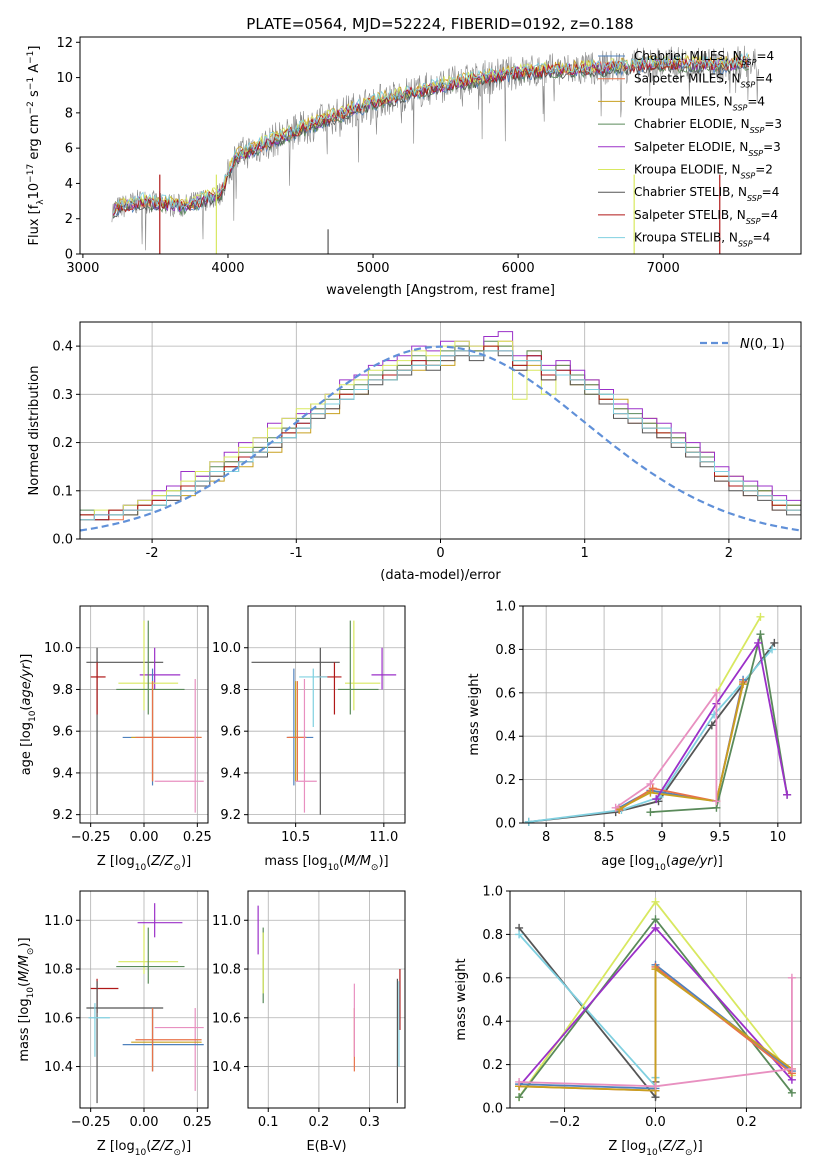  What do you see at coordinates (492, 892) in the screenshot?
I see `y-tick-label: 1.0` at bounding box center [492, 892].